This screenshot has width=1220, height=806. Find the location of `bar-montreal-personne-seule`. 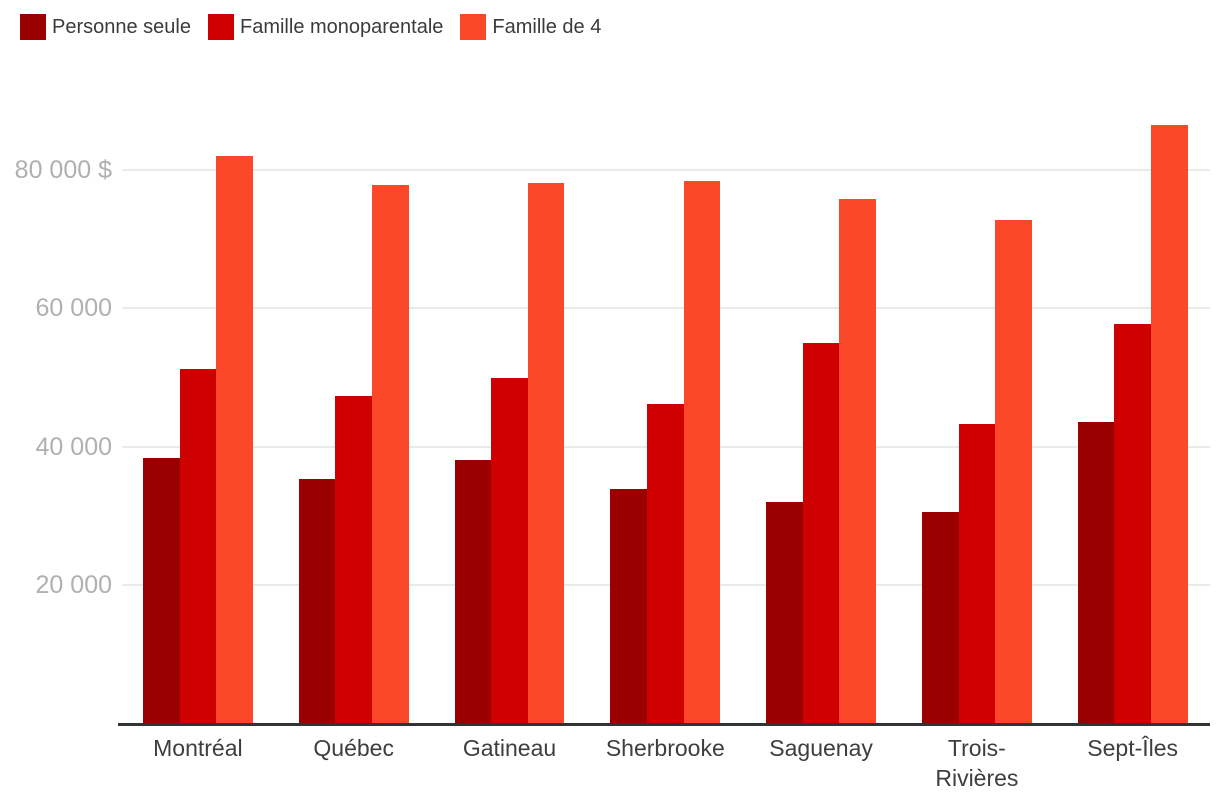

bar-montreal-personne-seule is located at coordinates (161, 590).